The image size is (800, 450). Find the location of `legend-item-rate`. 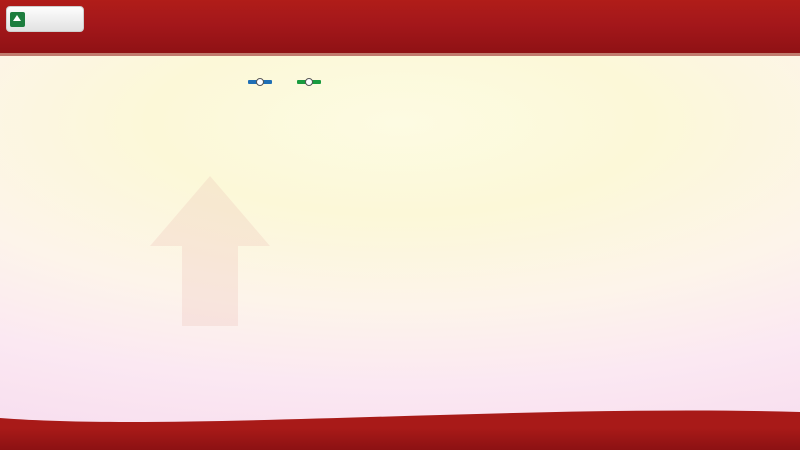

legend-item-rate is located at coordinates (310, 82).